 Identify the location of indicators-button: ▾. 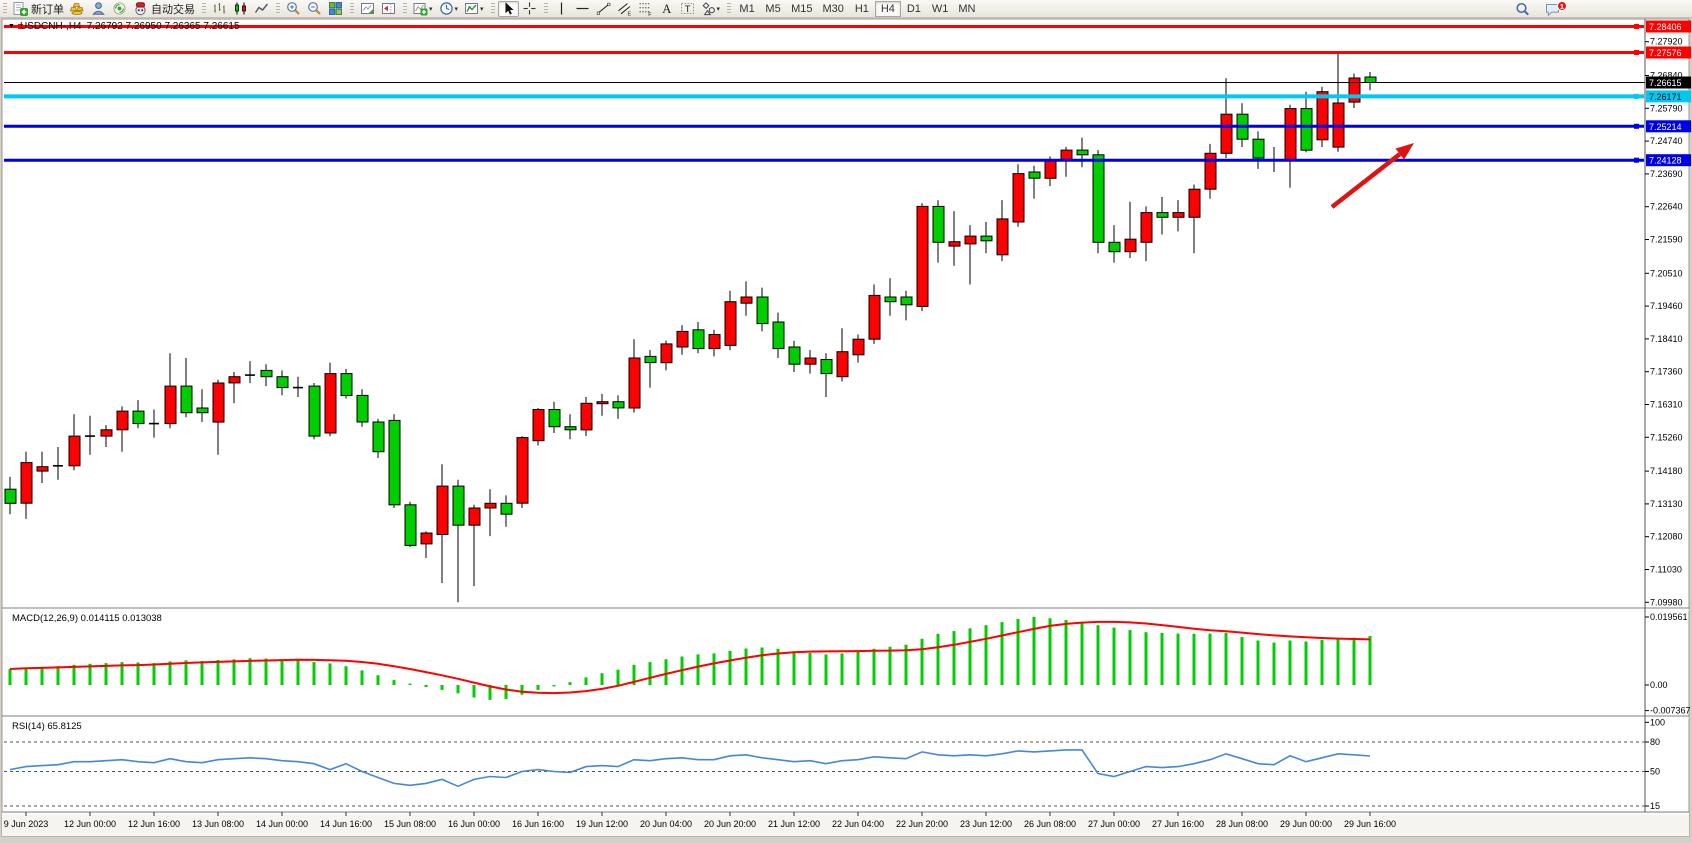
(423, 9).